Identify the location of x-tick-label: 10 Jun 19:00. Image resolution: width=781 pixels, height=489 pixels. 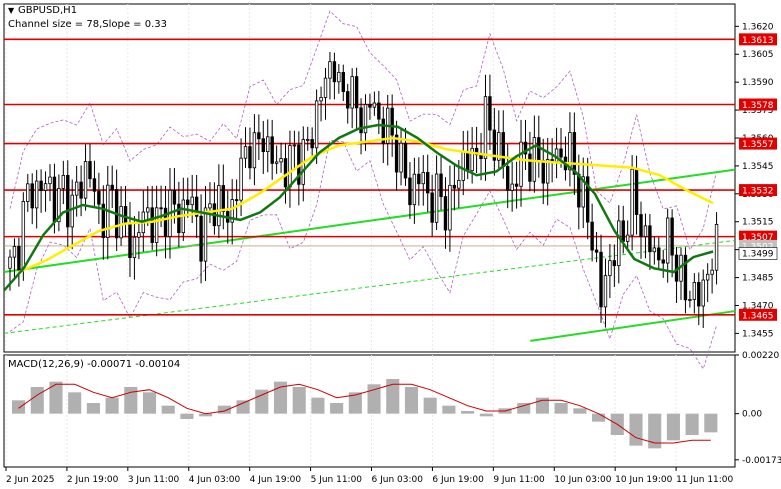
(643, 480).